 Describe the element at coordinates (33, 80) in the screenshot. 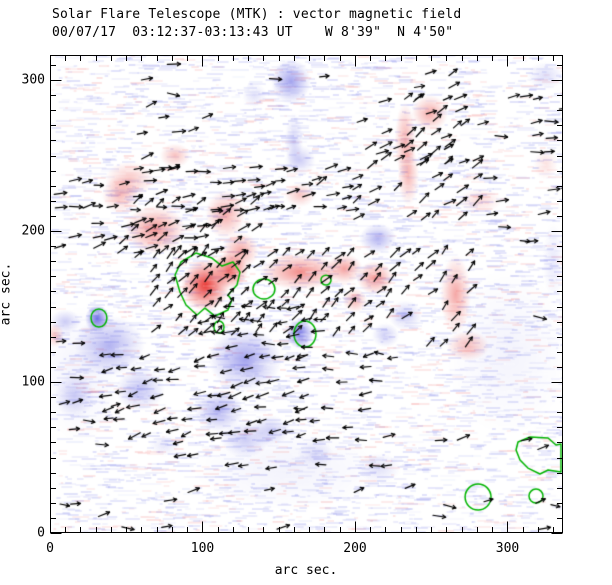

I see `y-tick-label: 300` at that location.